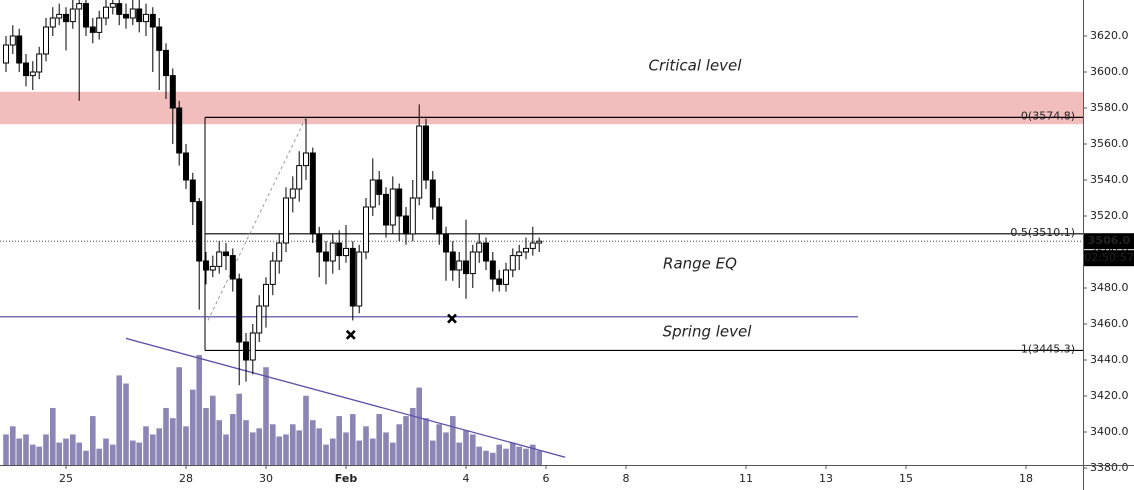 The height and width of the screenshot is (490, 1134). Describe the element at coordinates (266, 478) in the screenshot. I see `x-tick-label: 30` at that location.